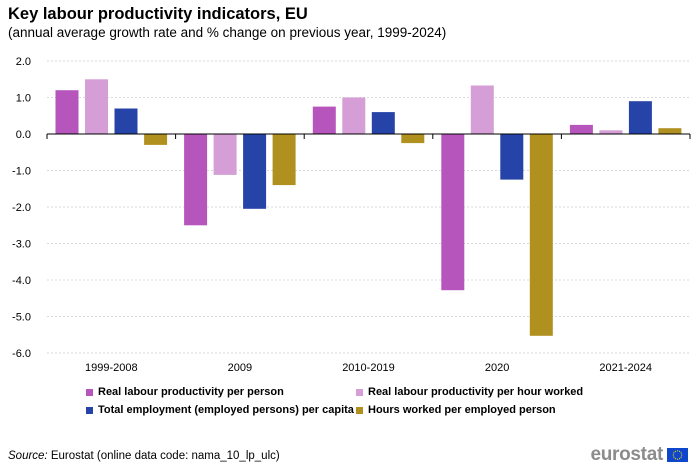 The height and width of the screenshot is (468, 700). I want to click on bar-real-per-person-2020, so click(453, 212).